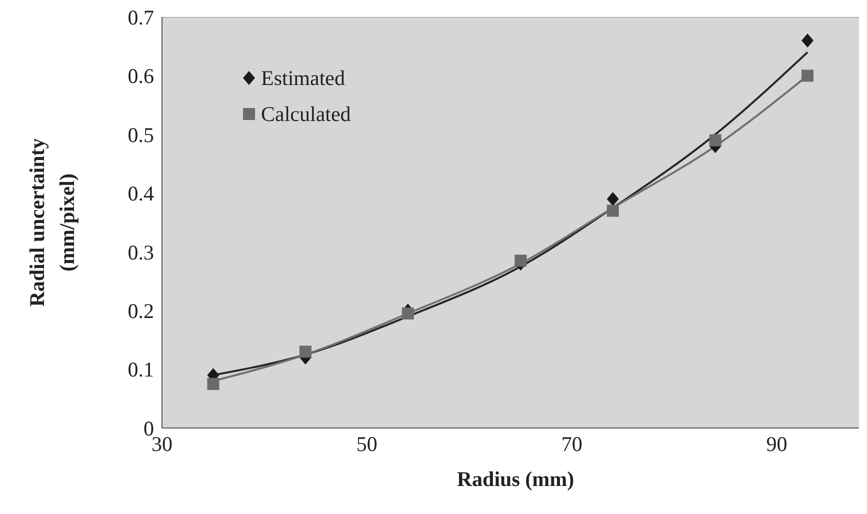 The width and height of the screenshot is (867, 514). What do you see at coordinates (52, 222) in the screenshot?
I see `y-axis-title: Radial uncertainty (mm/pixel)` at bounding box center [52, 222].